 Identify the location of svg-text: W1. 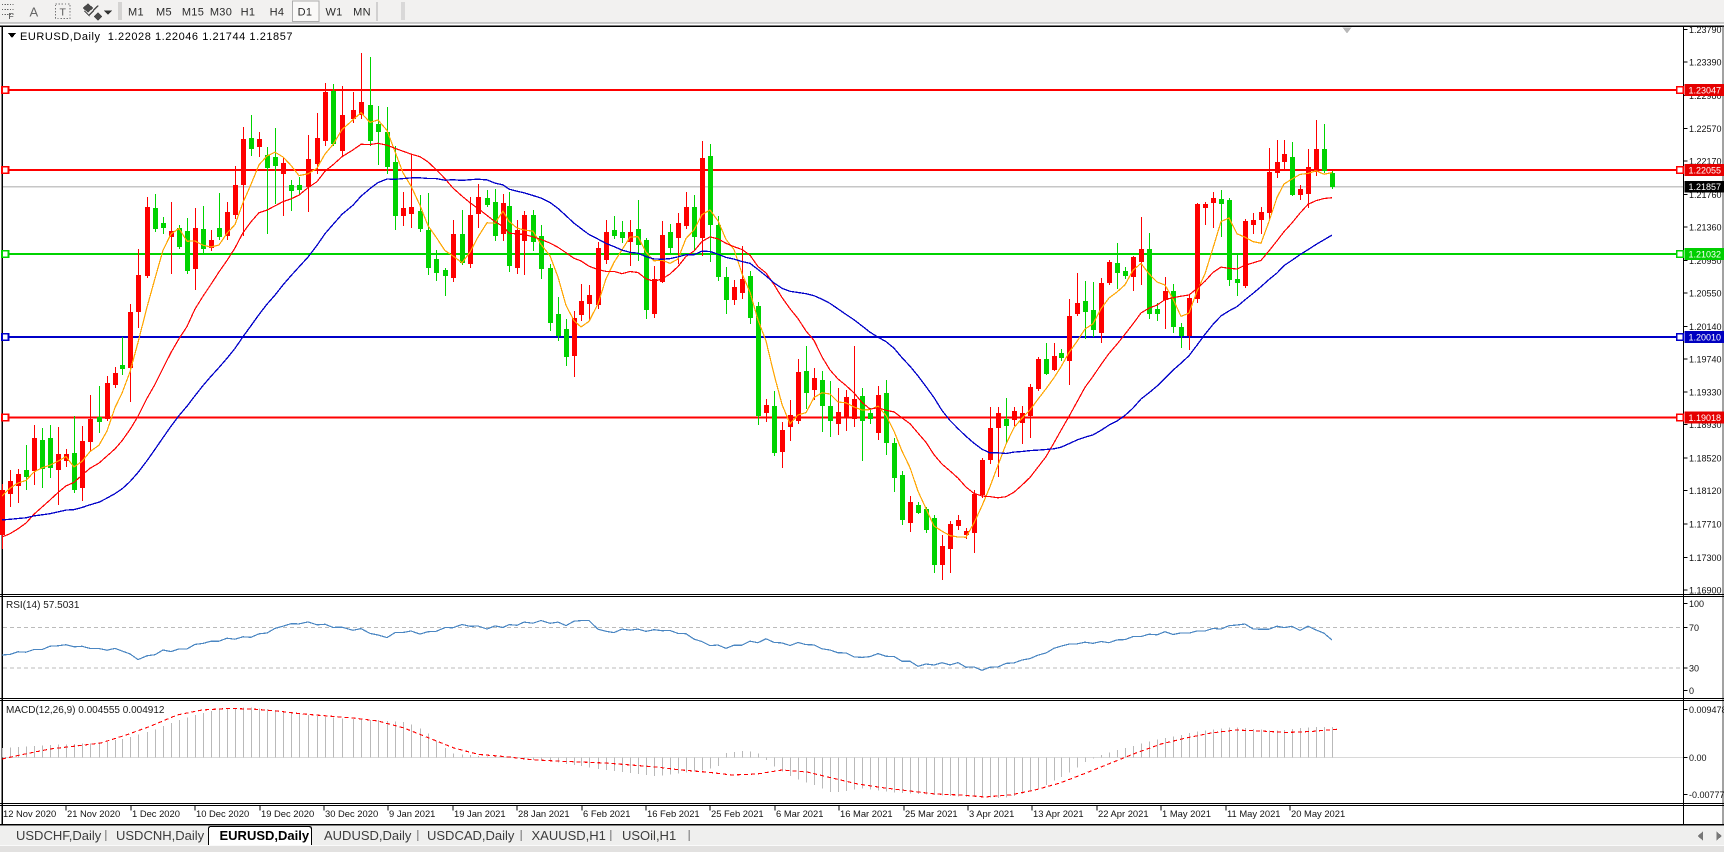
(333, 13).